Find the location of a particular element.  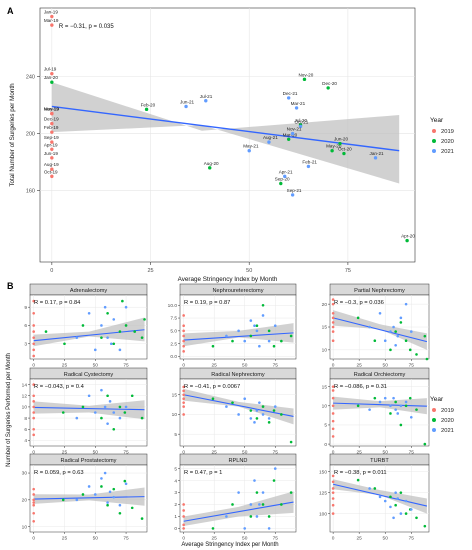

facet-confidence-band is located at coordinates (89, 410).